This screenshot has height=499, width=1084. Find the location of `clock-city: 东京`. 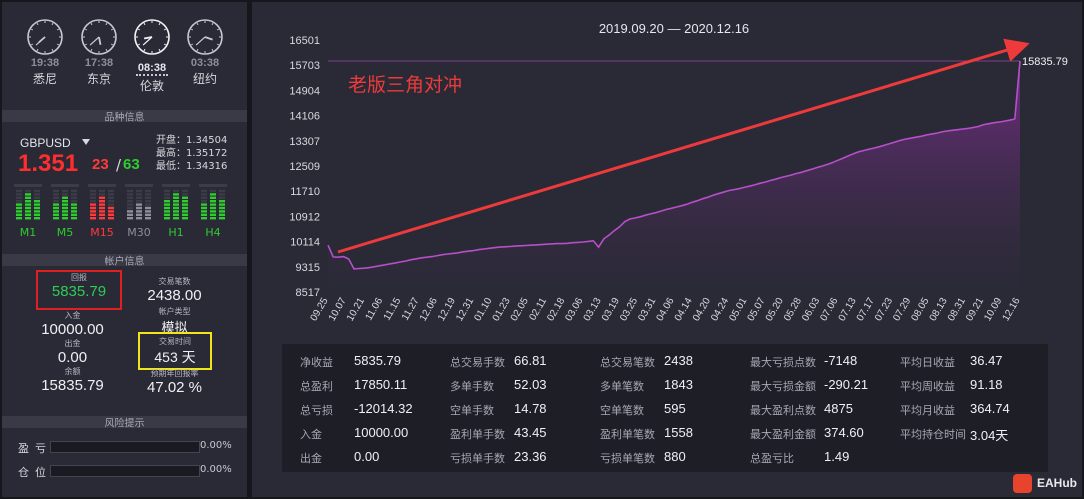

clock-city: 东京 is located at coordinates (98, 79).